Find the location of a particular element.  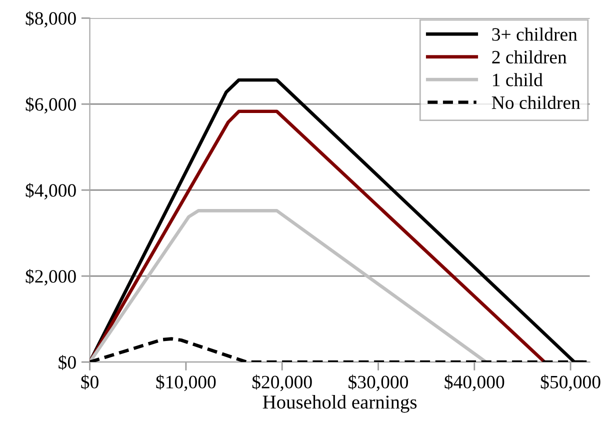

x-tick-label: $20,000 is located at coordinates (282, 383).